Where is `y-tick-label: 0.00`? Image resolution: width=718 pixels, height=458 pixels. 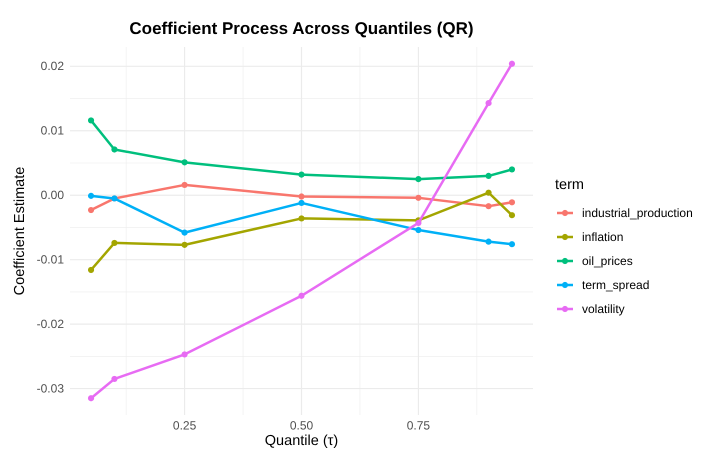 y-tick-label: 0.00 is located at coordinates (52, 195).